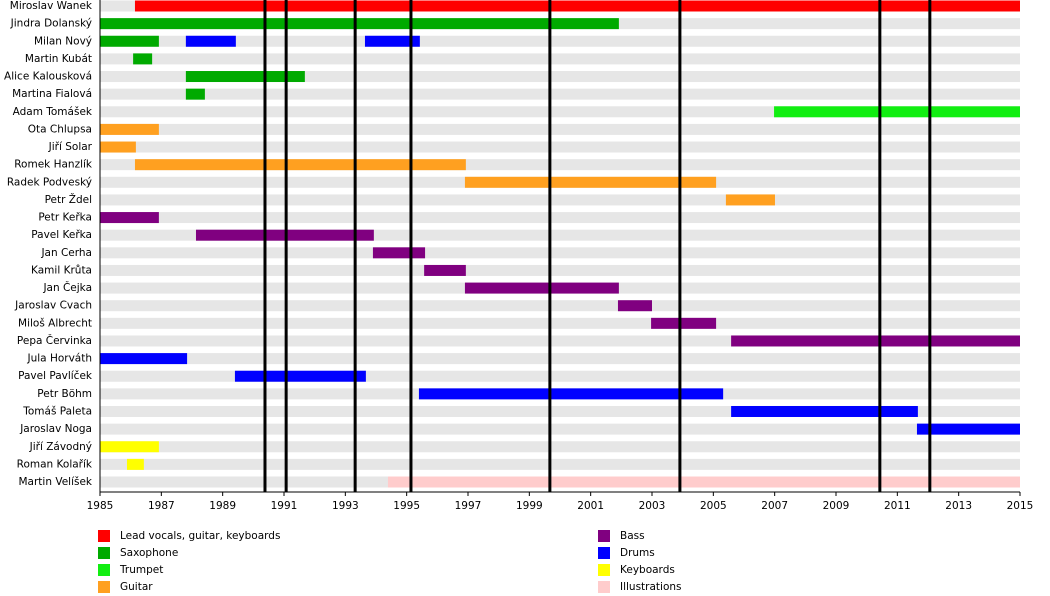 Image resolution: width=1050 pixels, height=596 pixels. I want to click on member-name: Jaroslav Cvach, so click(53, 306).